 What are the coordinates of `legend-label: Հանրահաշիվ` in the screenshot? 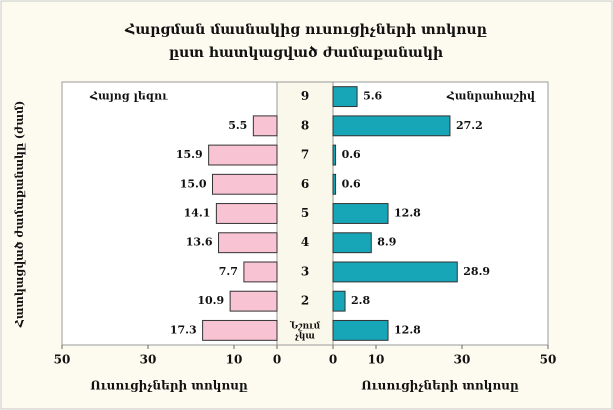 It's located at (491, 96).